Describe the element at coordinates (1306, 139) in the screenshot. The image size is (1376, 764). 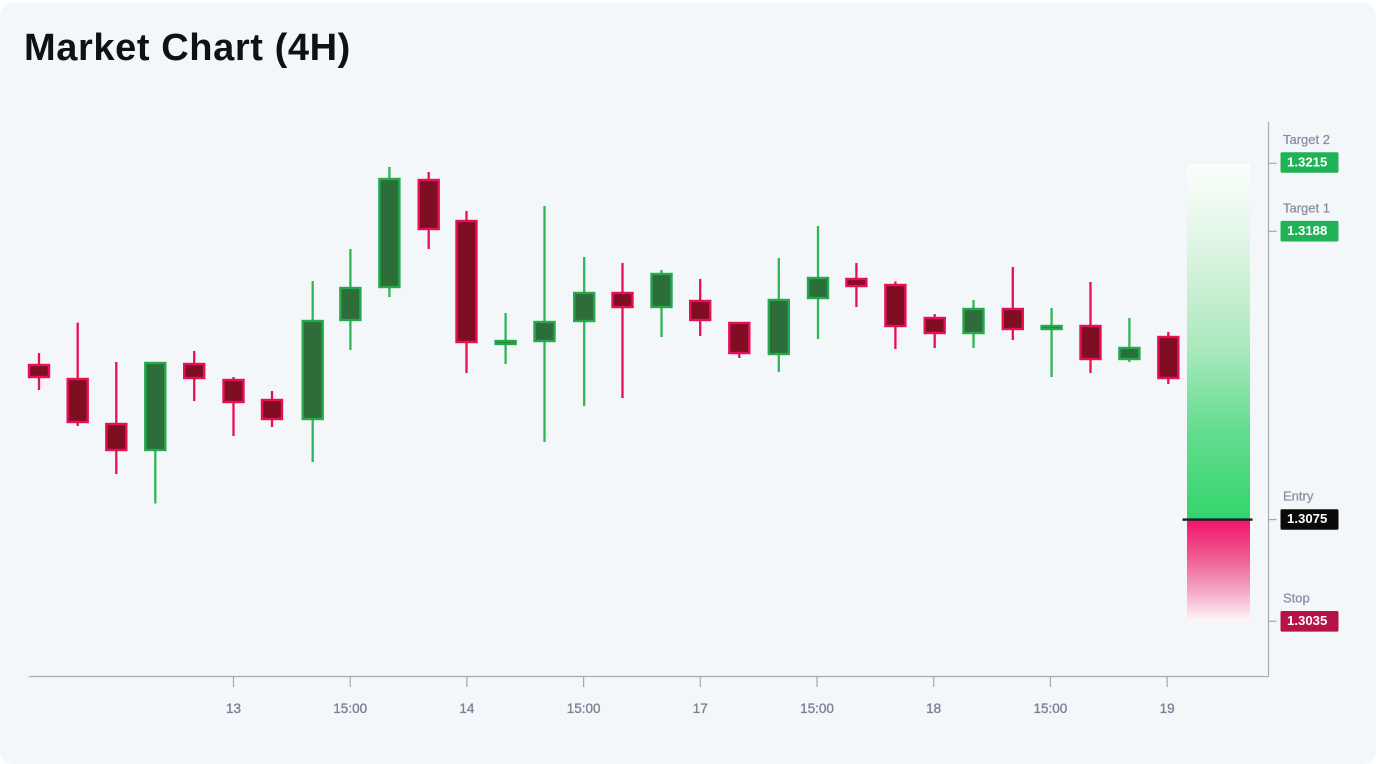
I see `svg-text: Target 2` at that location.